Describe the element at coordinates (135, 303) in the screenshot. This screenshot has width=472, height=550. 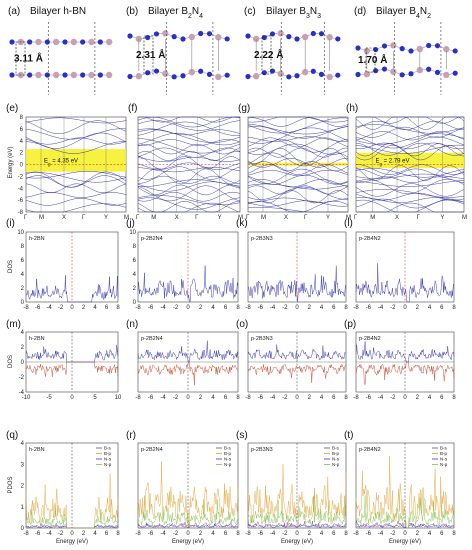
I see `y-tick-label: 0` at that location.